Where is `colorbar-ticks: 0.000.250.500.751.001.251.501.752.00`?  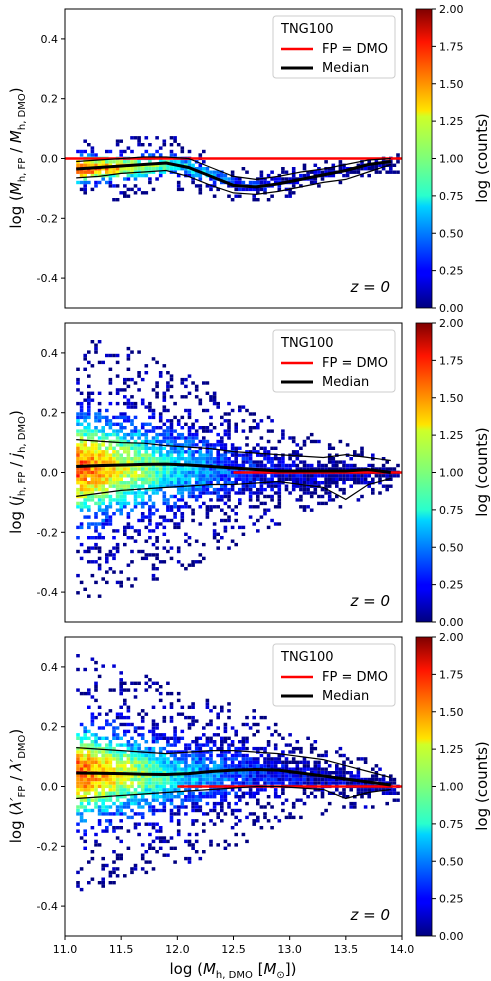
colorbar-ticks: 0.000.250.500.751.001.251.501.752.00 is located at coordinates (448, 159).